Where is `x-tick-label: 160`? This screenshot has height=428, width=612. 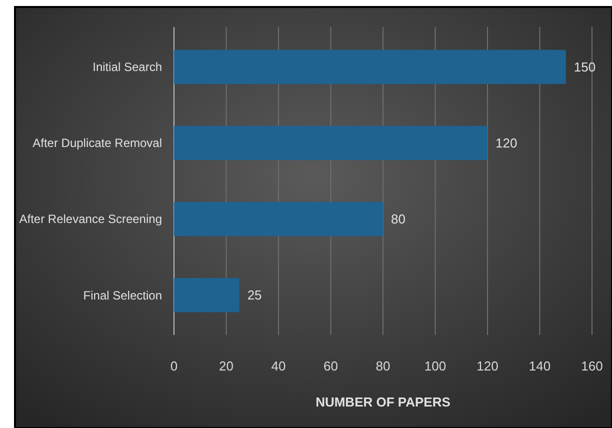
x-tick-label: 160 is located at coordinates (592, 366).